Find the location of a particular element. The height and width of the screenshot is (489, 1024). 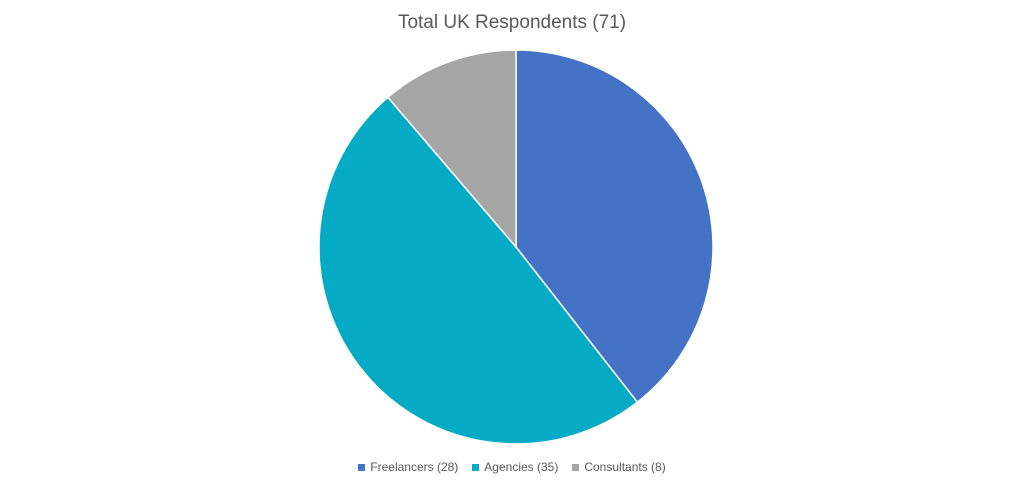

legend-item-agencies: Agencies (35) is located at coordinates (515, 467).